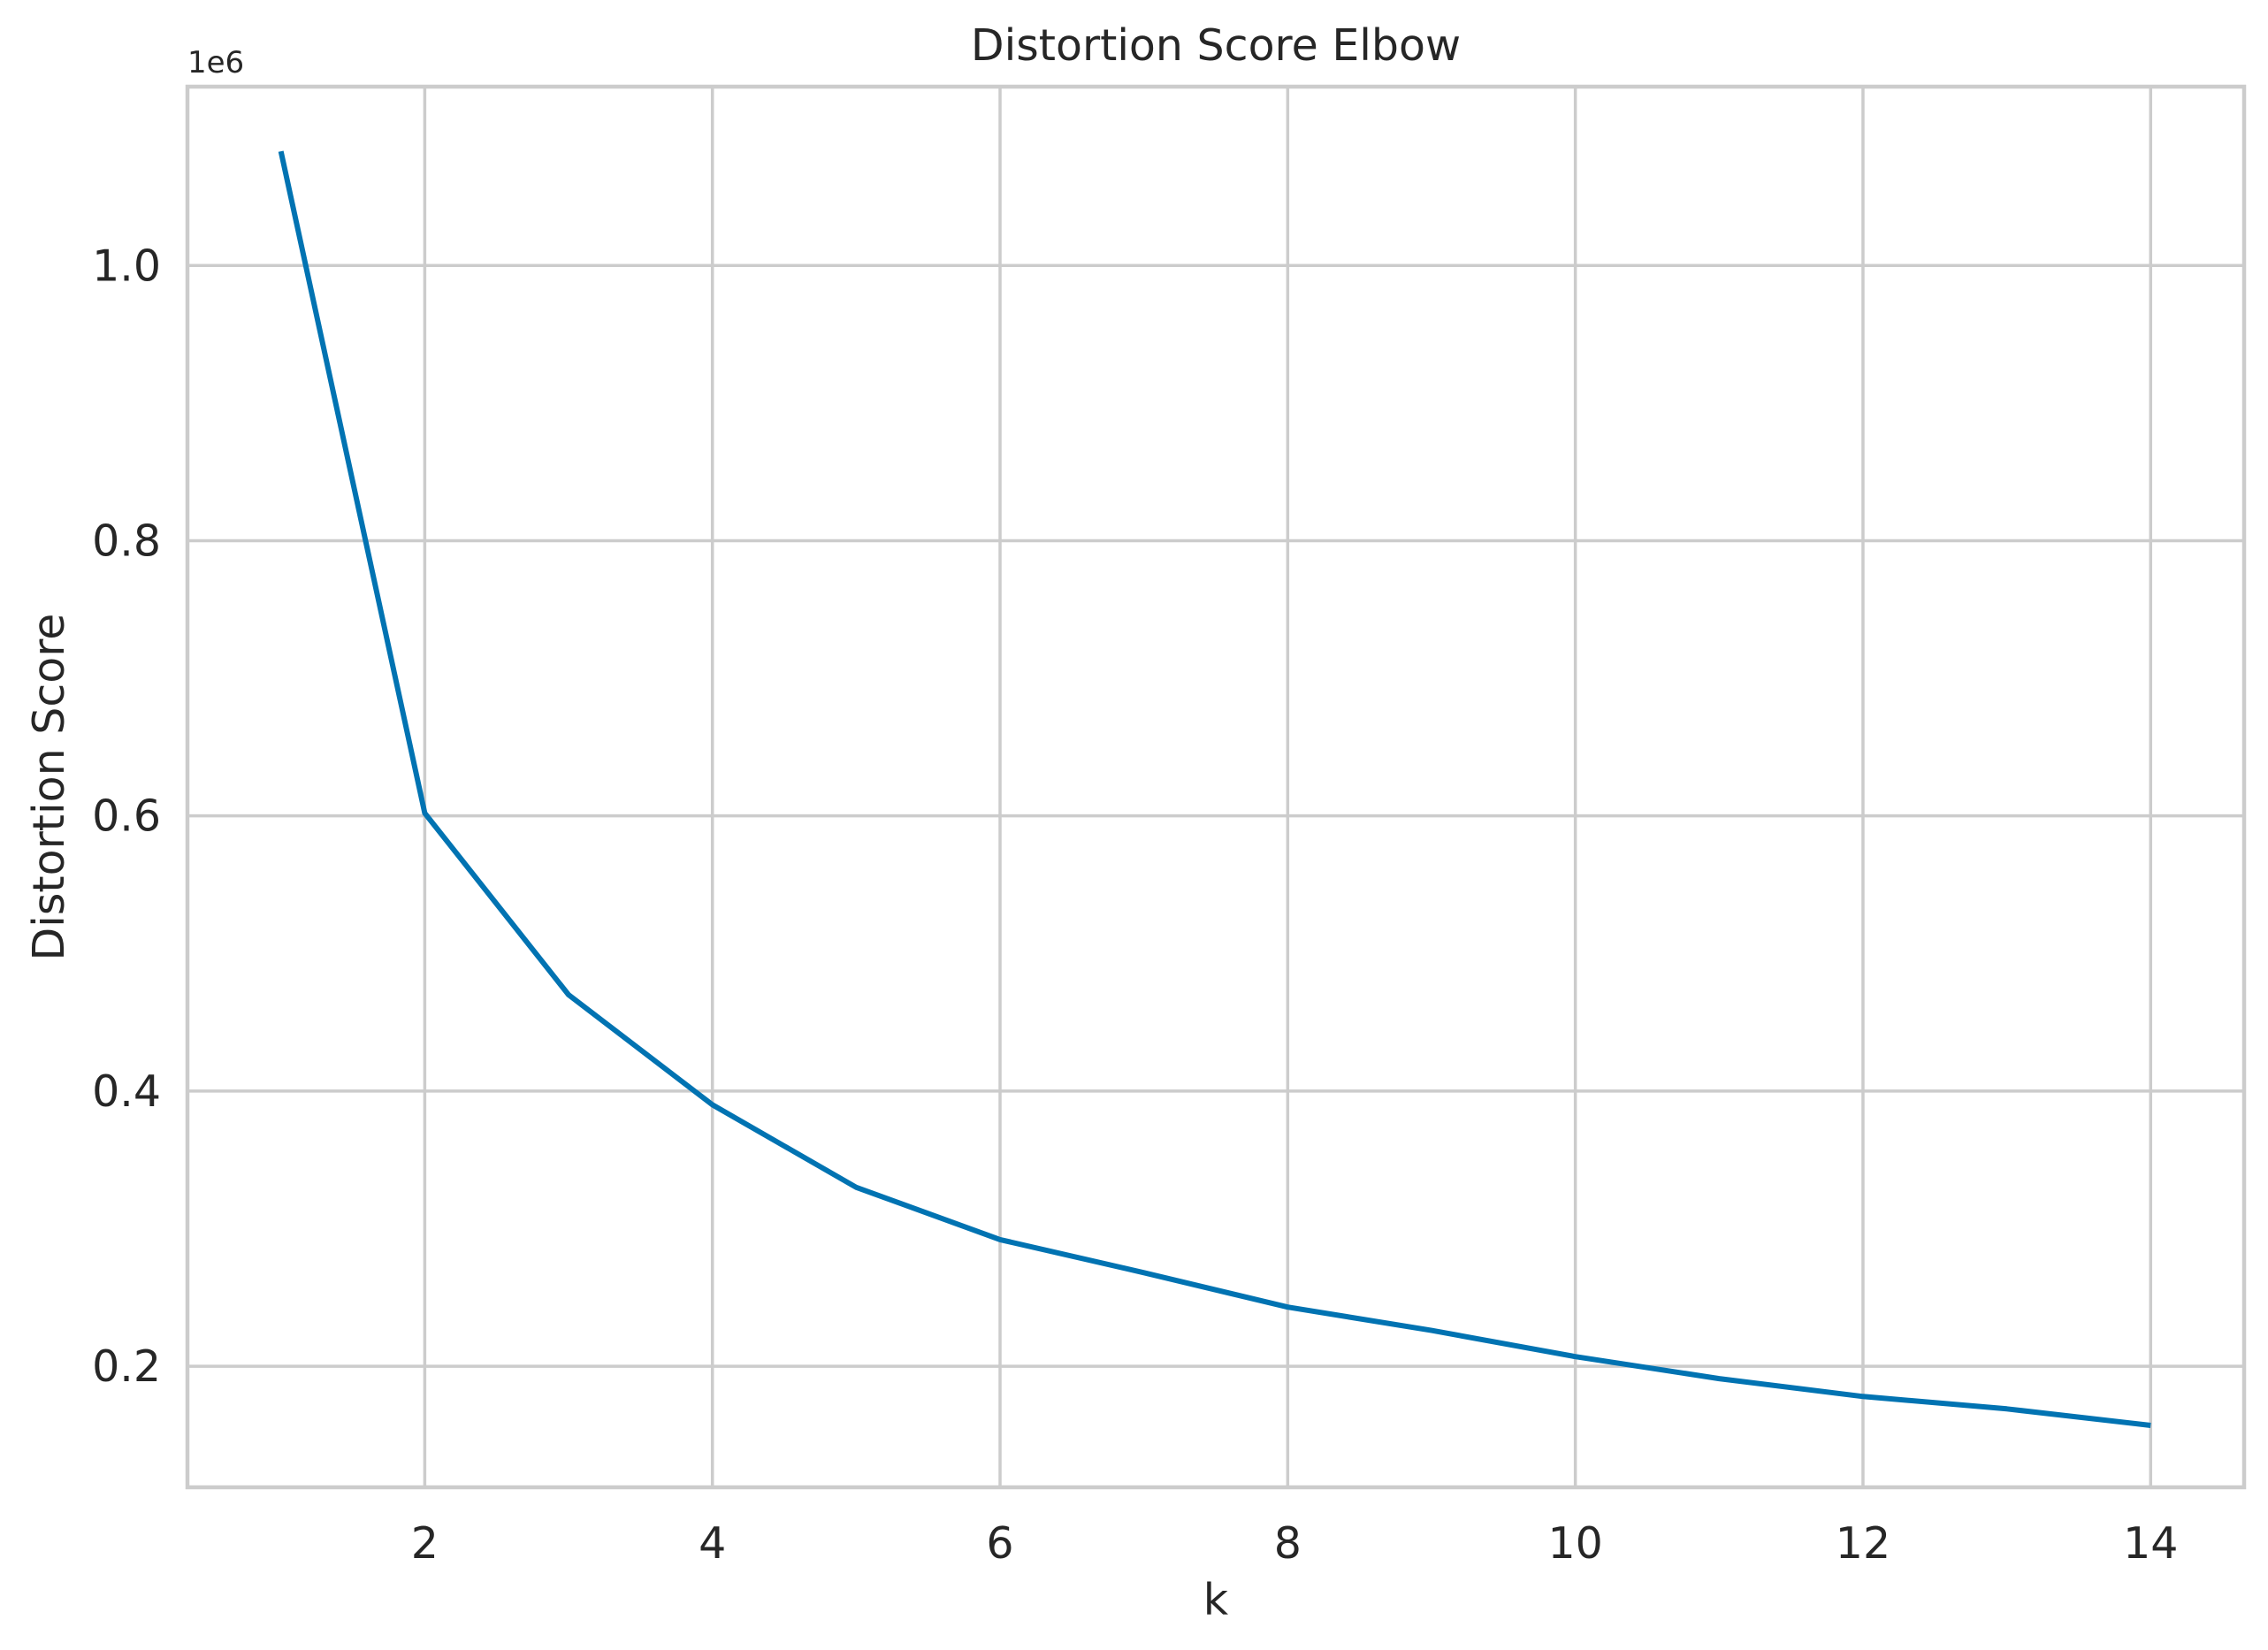 Image resolution: width=2268 pixels, height=1650 pixels. Describe the element at coordinates (999, 1543) in the screenshot. I see `x-tick-label: 6` at that location.